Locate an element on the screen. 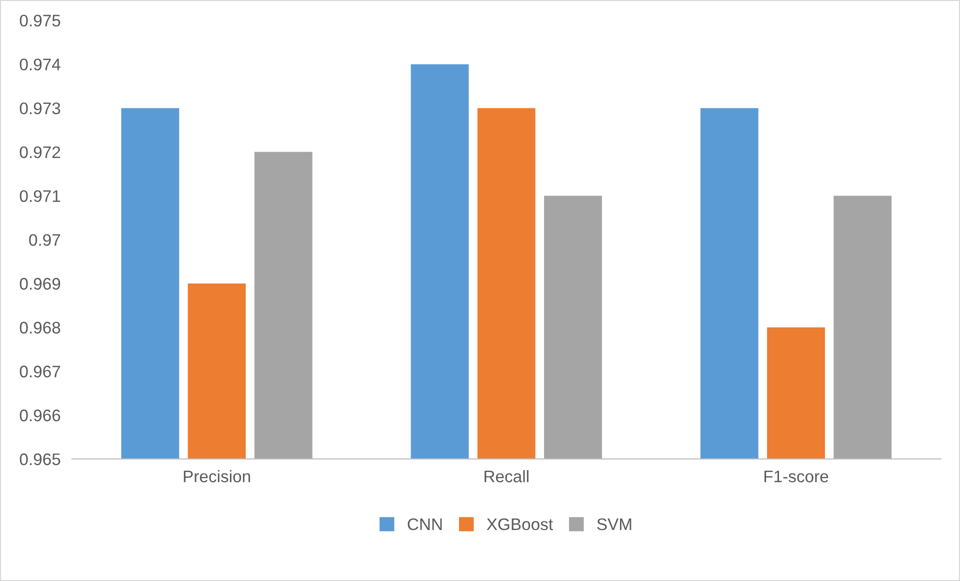 The height and width of the screenshot is (581, 960). y-tick-label: 0.974 is located at coordinates (40, 64).